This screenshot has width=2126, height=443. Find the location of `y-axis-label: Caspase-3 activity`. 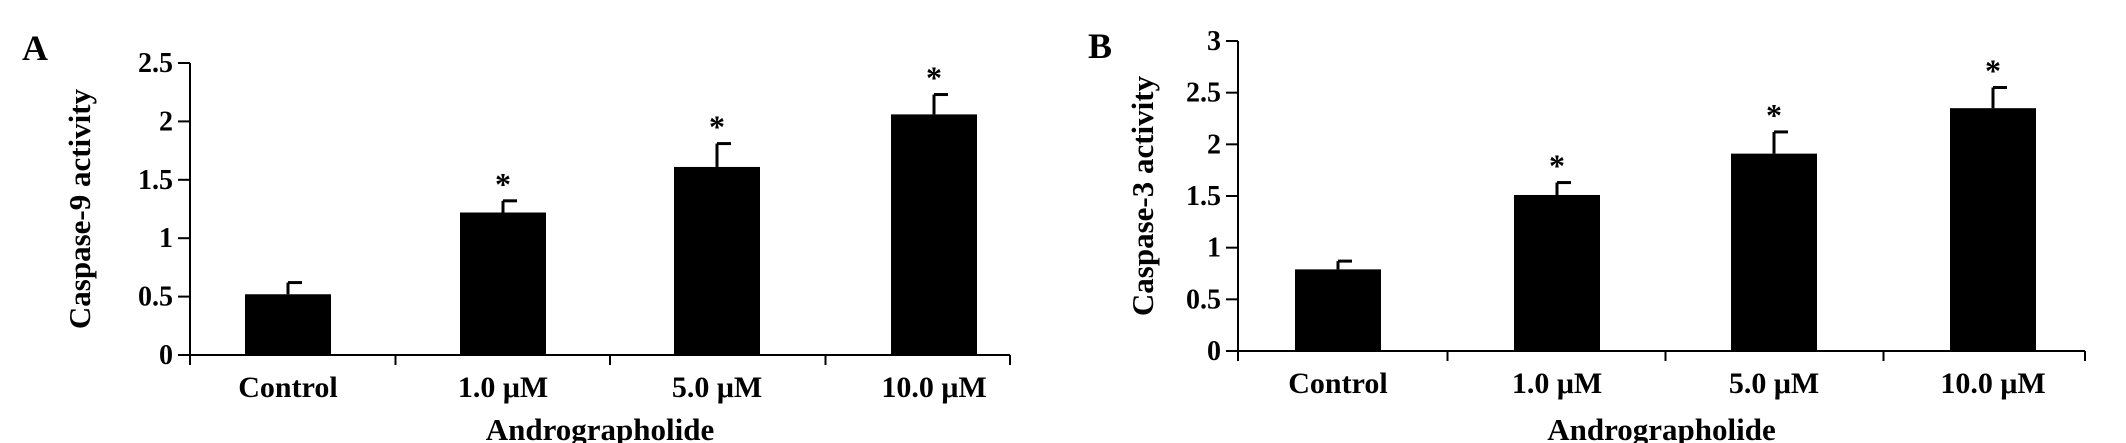

y-axis-label: Caspase-3 activity is located at coordinates (1142, 195).